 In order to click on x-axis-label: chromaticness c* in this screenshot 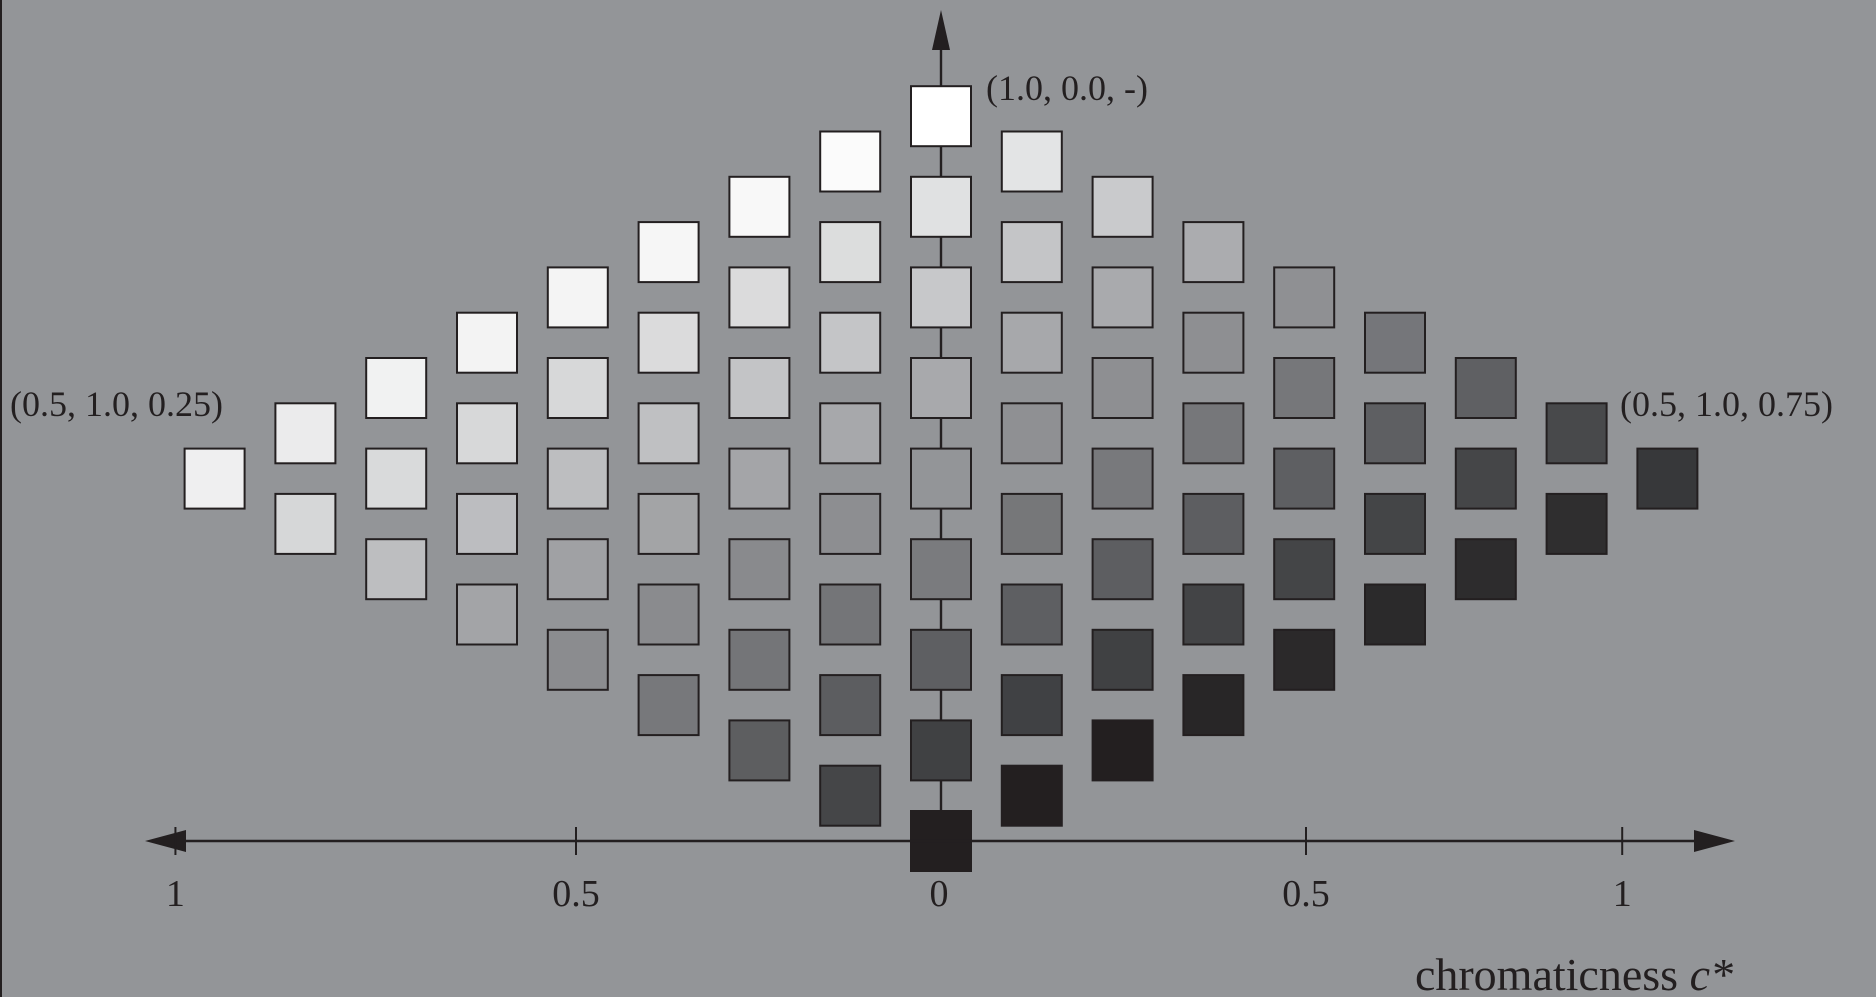, I will do `click(1574, 973)`.